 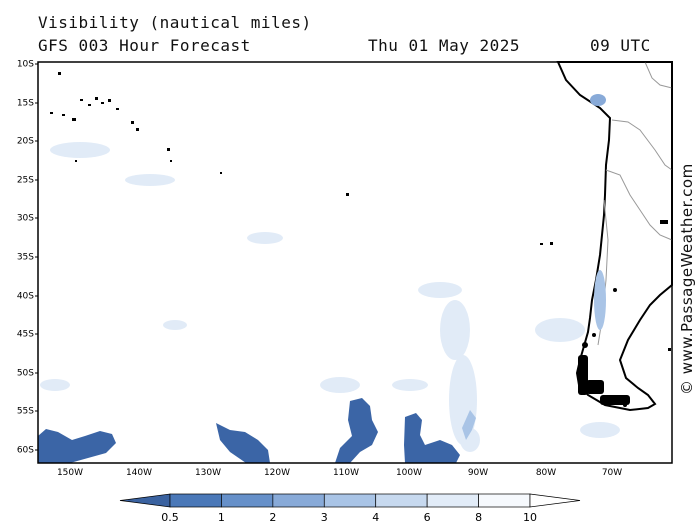 I want to click on colorbar-label: 1, so click(x=221, y=517).